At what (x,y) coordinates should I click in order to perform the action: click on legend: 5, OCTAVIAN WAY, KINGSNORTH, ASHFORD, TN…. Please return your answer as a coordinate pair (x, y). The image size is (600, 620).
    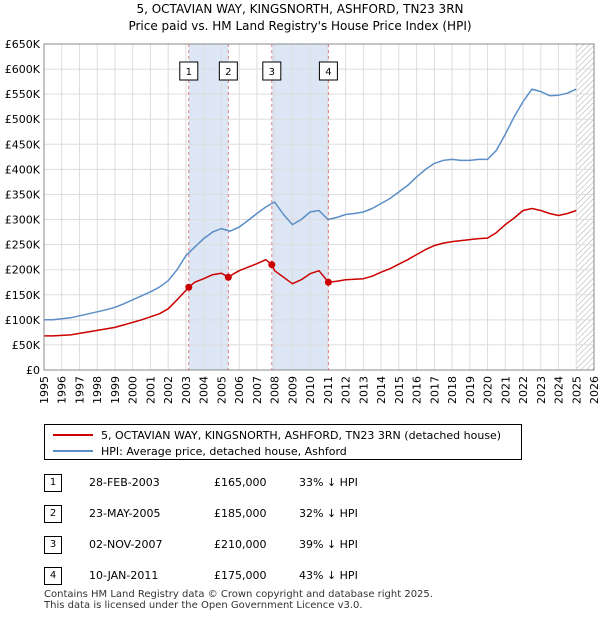
    Looking at the image, I should click on (283, 442).